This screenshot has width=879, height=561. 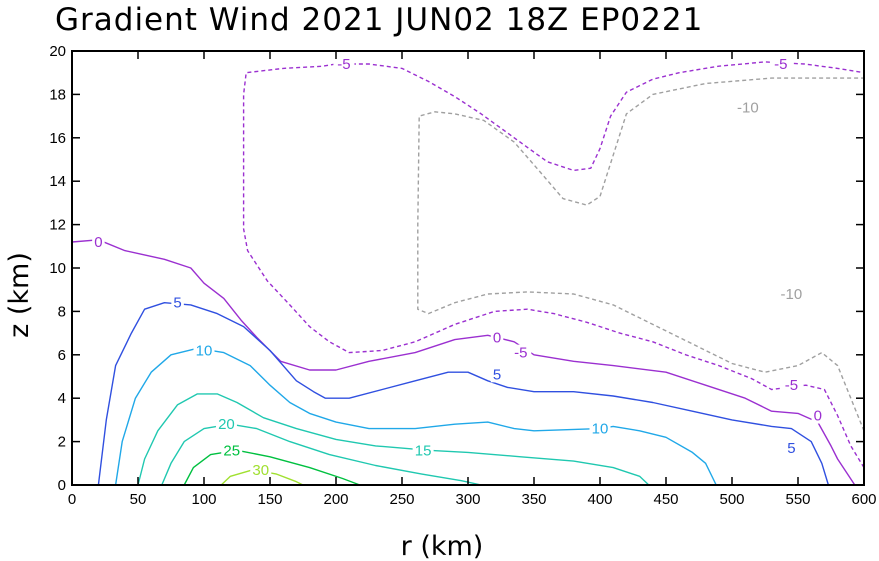 I want to click on contour-label: 25, so click(x=231, y=450).